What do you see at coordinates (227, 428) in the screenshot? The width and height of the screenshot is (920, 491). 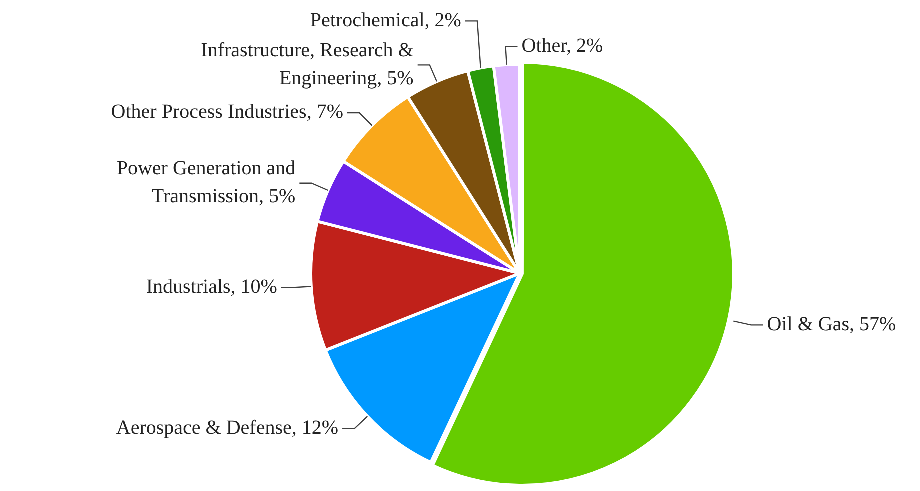 I see `slice-label: Aerospace & Defense, 12%` at bounding box center [227, 428].